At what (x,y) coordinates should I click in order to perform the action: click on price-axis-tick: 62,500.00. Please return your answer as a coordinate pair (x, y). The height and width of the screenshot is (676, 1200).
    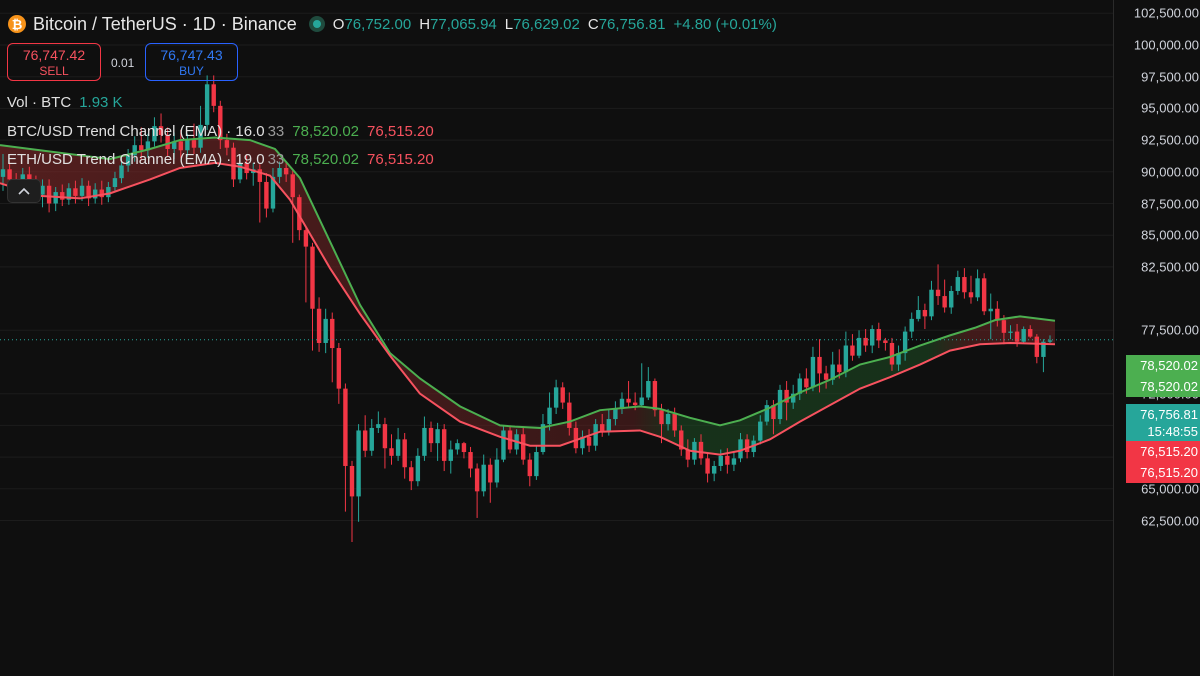
    Looking at the image, I should click on (1170, 520).